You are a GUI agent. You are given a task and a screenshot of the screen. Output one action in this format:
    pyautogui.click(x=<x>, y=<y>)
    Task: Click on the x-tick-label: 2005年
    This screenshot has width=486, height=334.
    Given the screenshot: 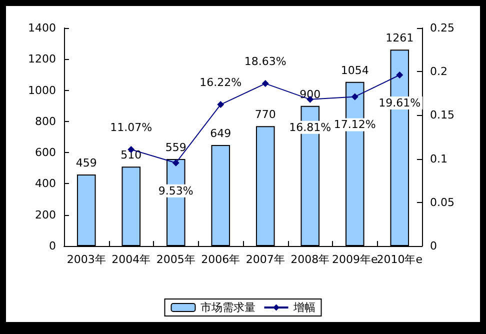 What is the action you would take?
    pyautogui.click(x=176, y=259)
    